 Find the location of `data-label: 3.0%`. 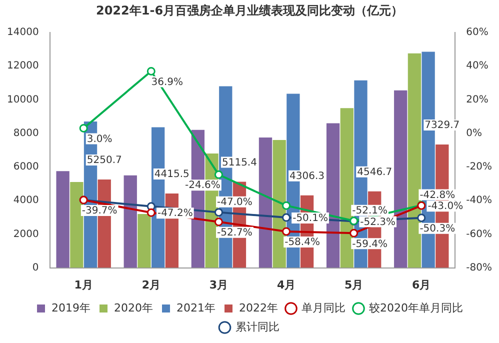

data-label: 3.0% is located at coordinates (99, 139).